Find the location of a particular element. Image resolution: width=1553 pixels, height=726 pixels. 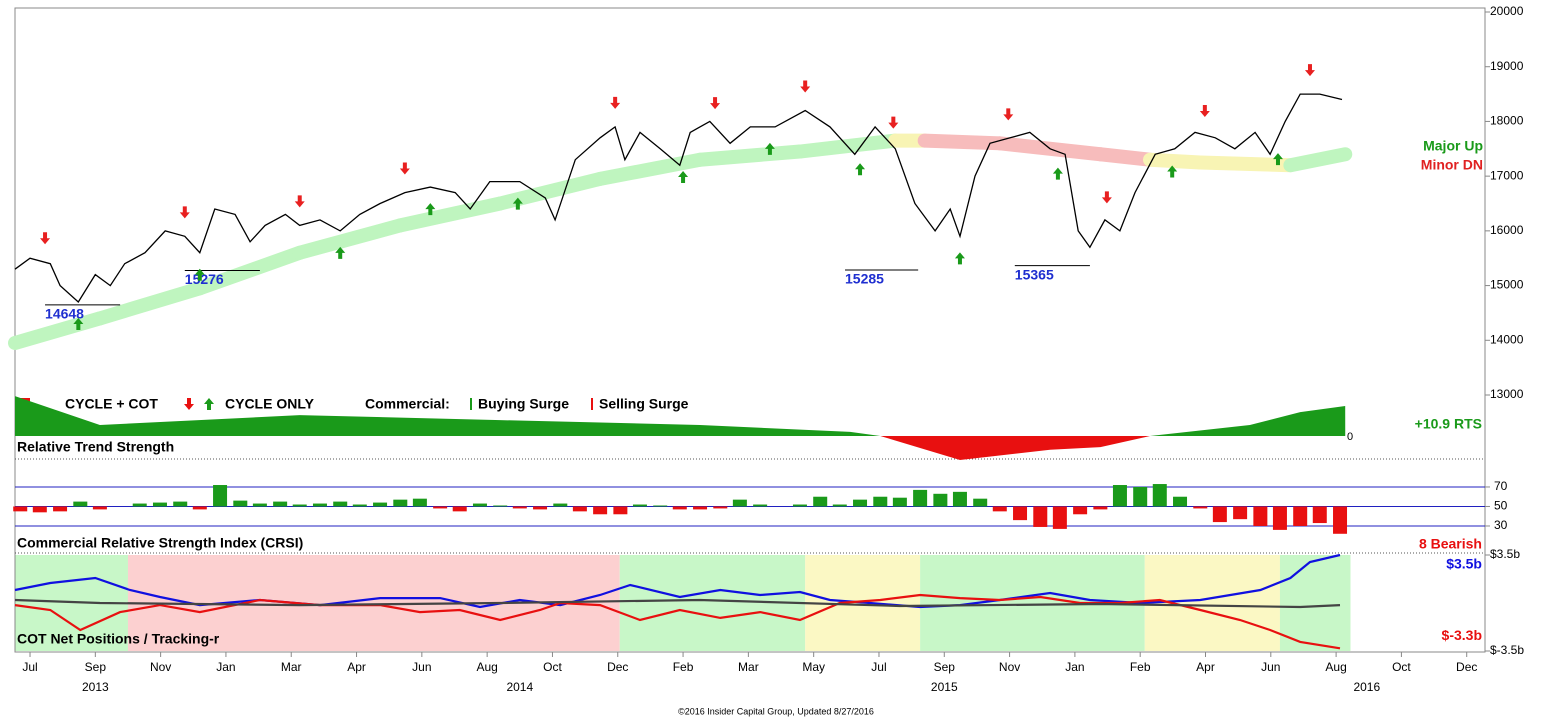

y-tick-label: 70 is located at coordinates (1501, 486).